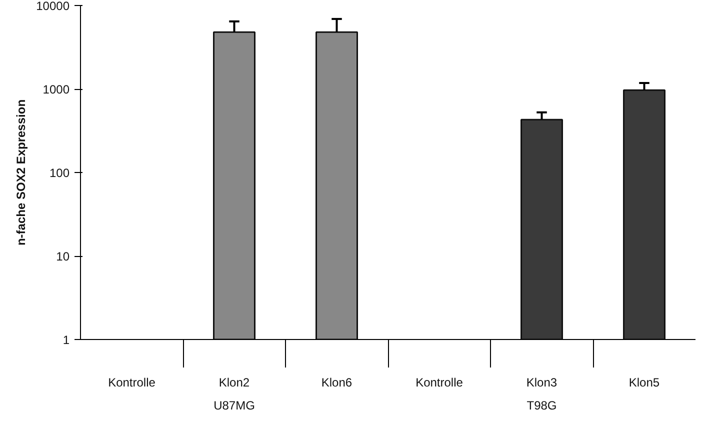 This screenshot has height=421, width=707. Describe the element at coordinates (336, 383) in the screenshot. I see `x-tick-label: Klon6` at that location.